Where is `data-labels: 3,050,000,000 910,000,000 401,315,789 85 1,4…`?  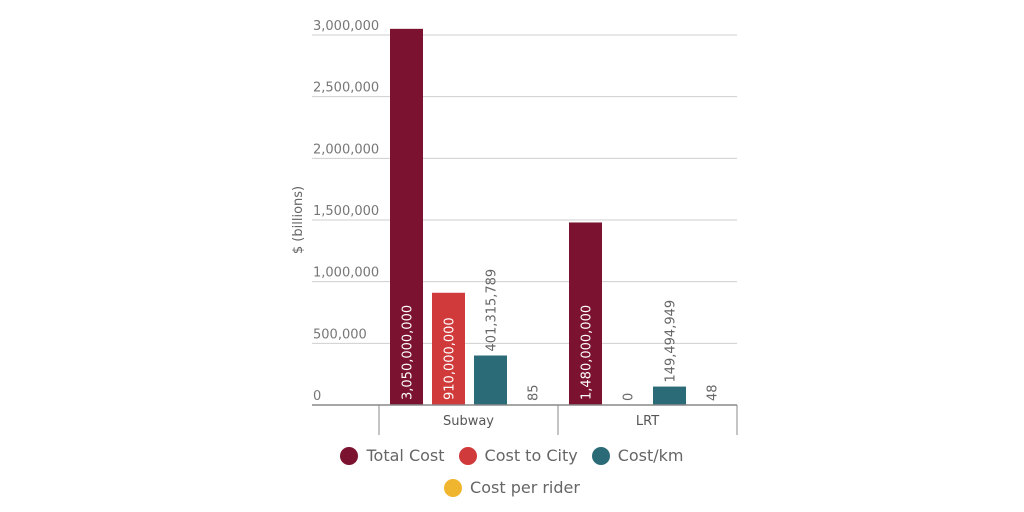
data-labels: 3,050,000,000 910,000,000 401,315,789 85 1,4… is located at coordinates (561, 335).